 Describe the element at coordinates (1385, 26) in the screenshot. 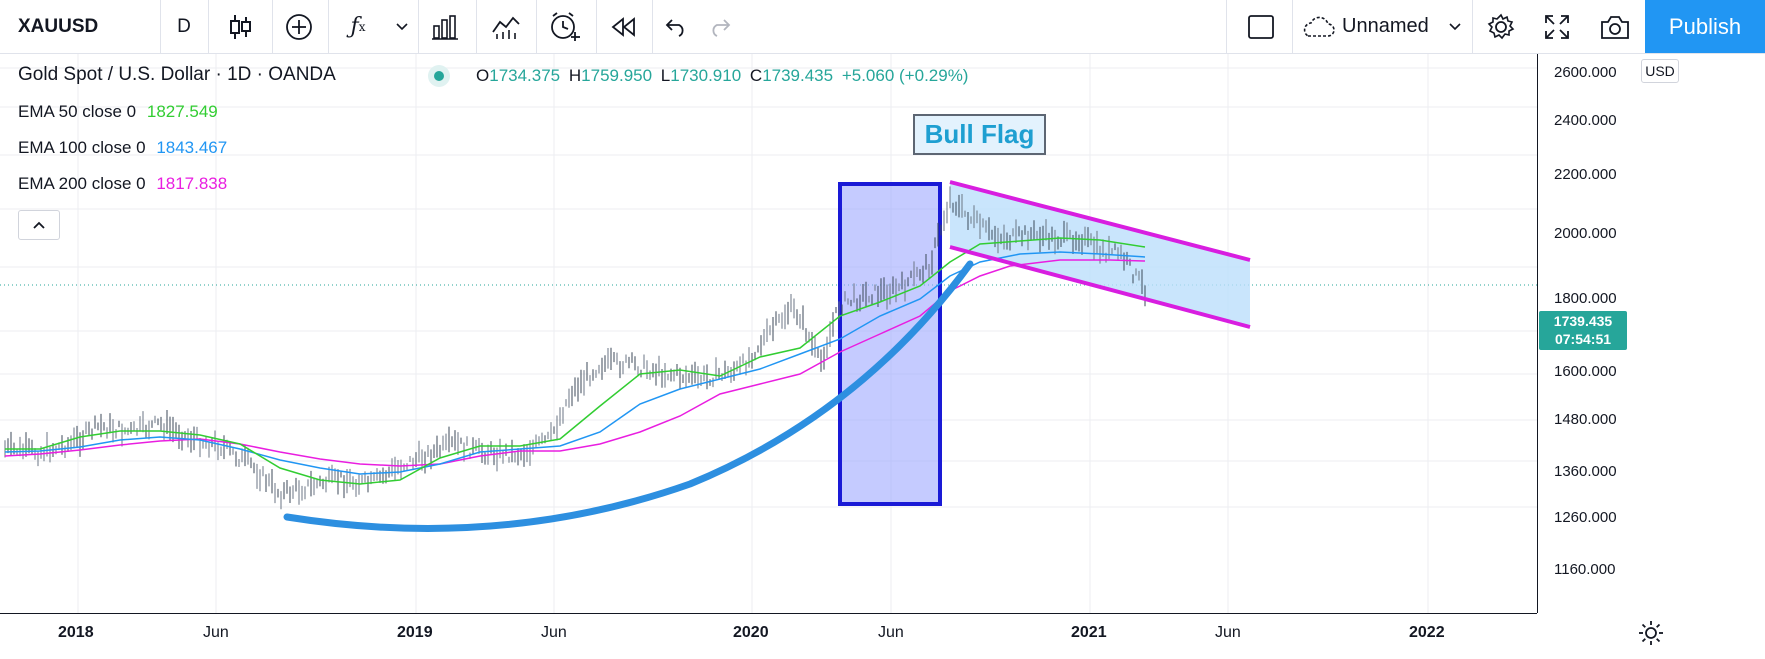

I see `layout-name-button: Unnamed` at that location.